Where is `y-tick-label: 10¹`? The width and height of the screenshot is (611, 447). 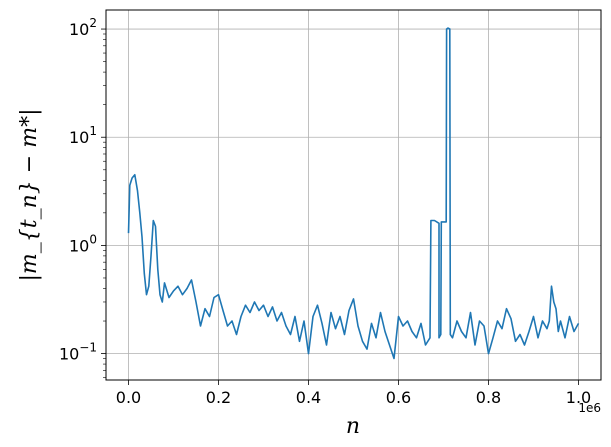
y-tick-label: 10¹ is located at coordinates (83, 135).